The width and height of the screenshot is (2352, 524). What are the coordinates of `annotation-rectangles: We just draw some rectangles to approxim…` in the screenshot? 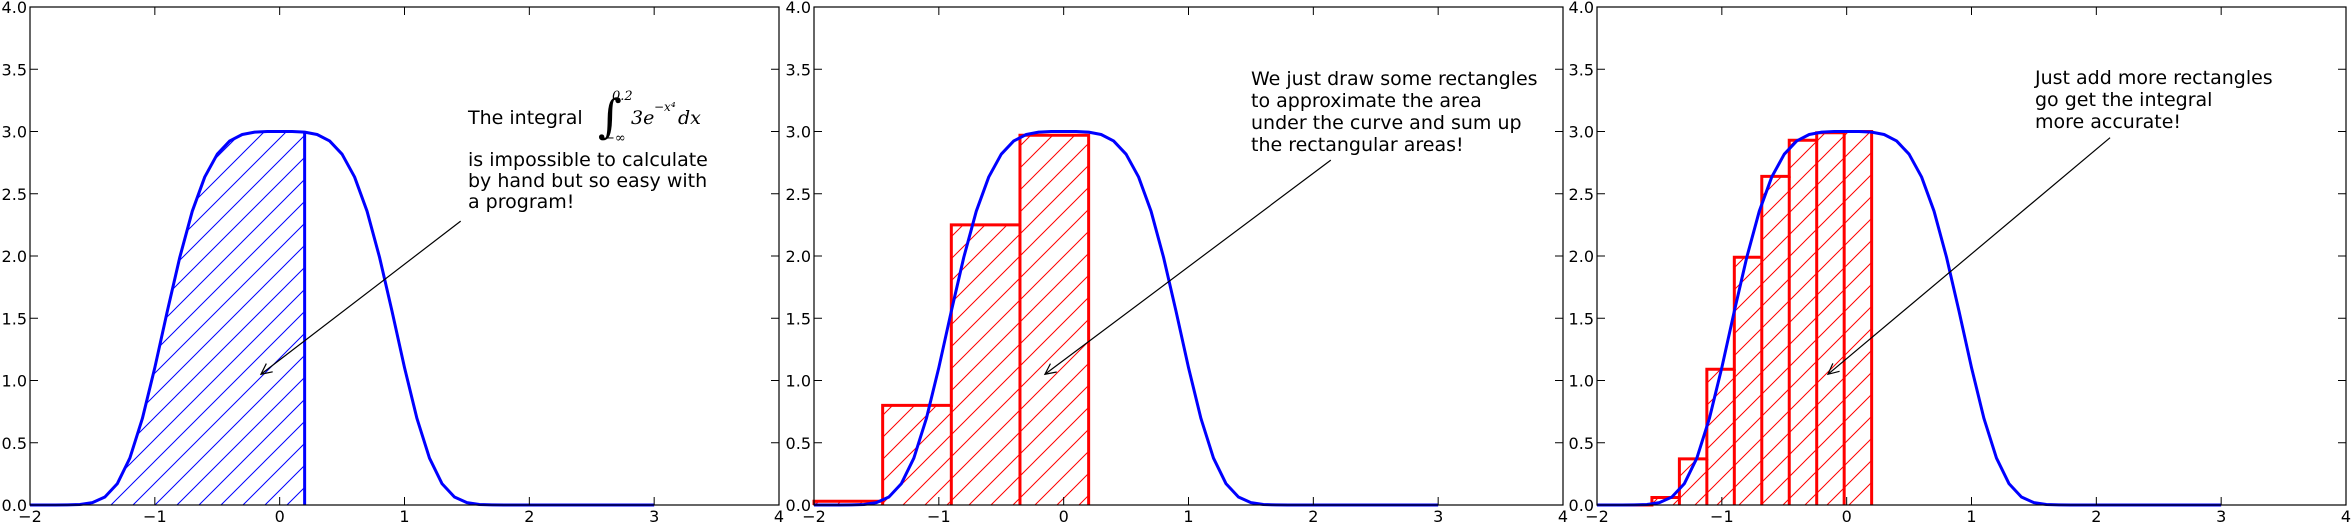 It's located at (1394, 112).